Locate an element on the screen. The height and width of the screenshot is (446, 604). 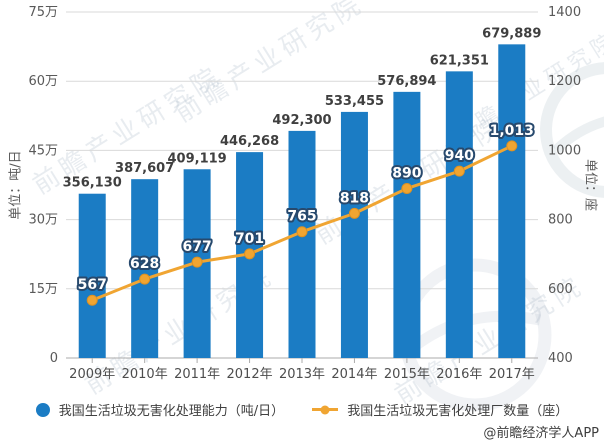
right-axis-tick: 1400 is located at coordinates (564, 12).